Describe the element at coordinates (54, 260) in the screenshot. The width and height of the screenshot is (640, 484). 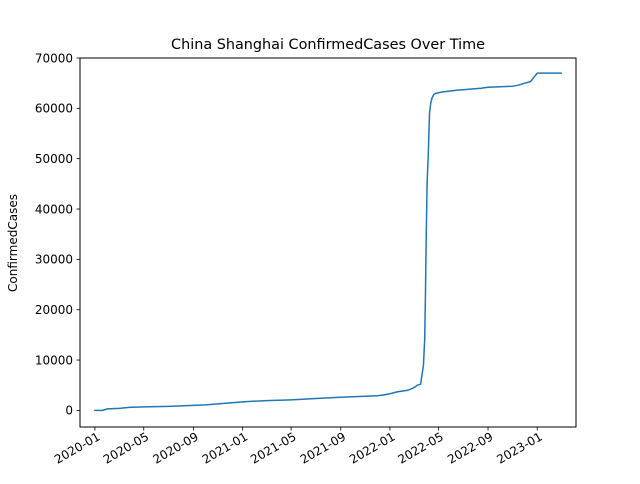
I see `y-tick-label: 30000` at that location.